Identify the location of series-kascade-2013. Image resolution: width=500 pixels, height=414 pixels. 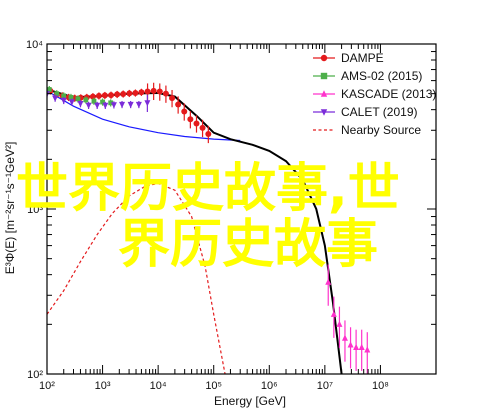
(348, 319).